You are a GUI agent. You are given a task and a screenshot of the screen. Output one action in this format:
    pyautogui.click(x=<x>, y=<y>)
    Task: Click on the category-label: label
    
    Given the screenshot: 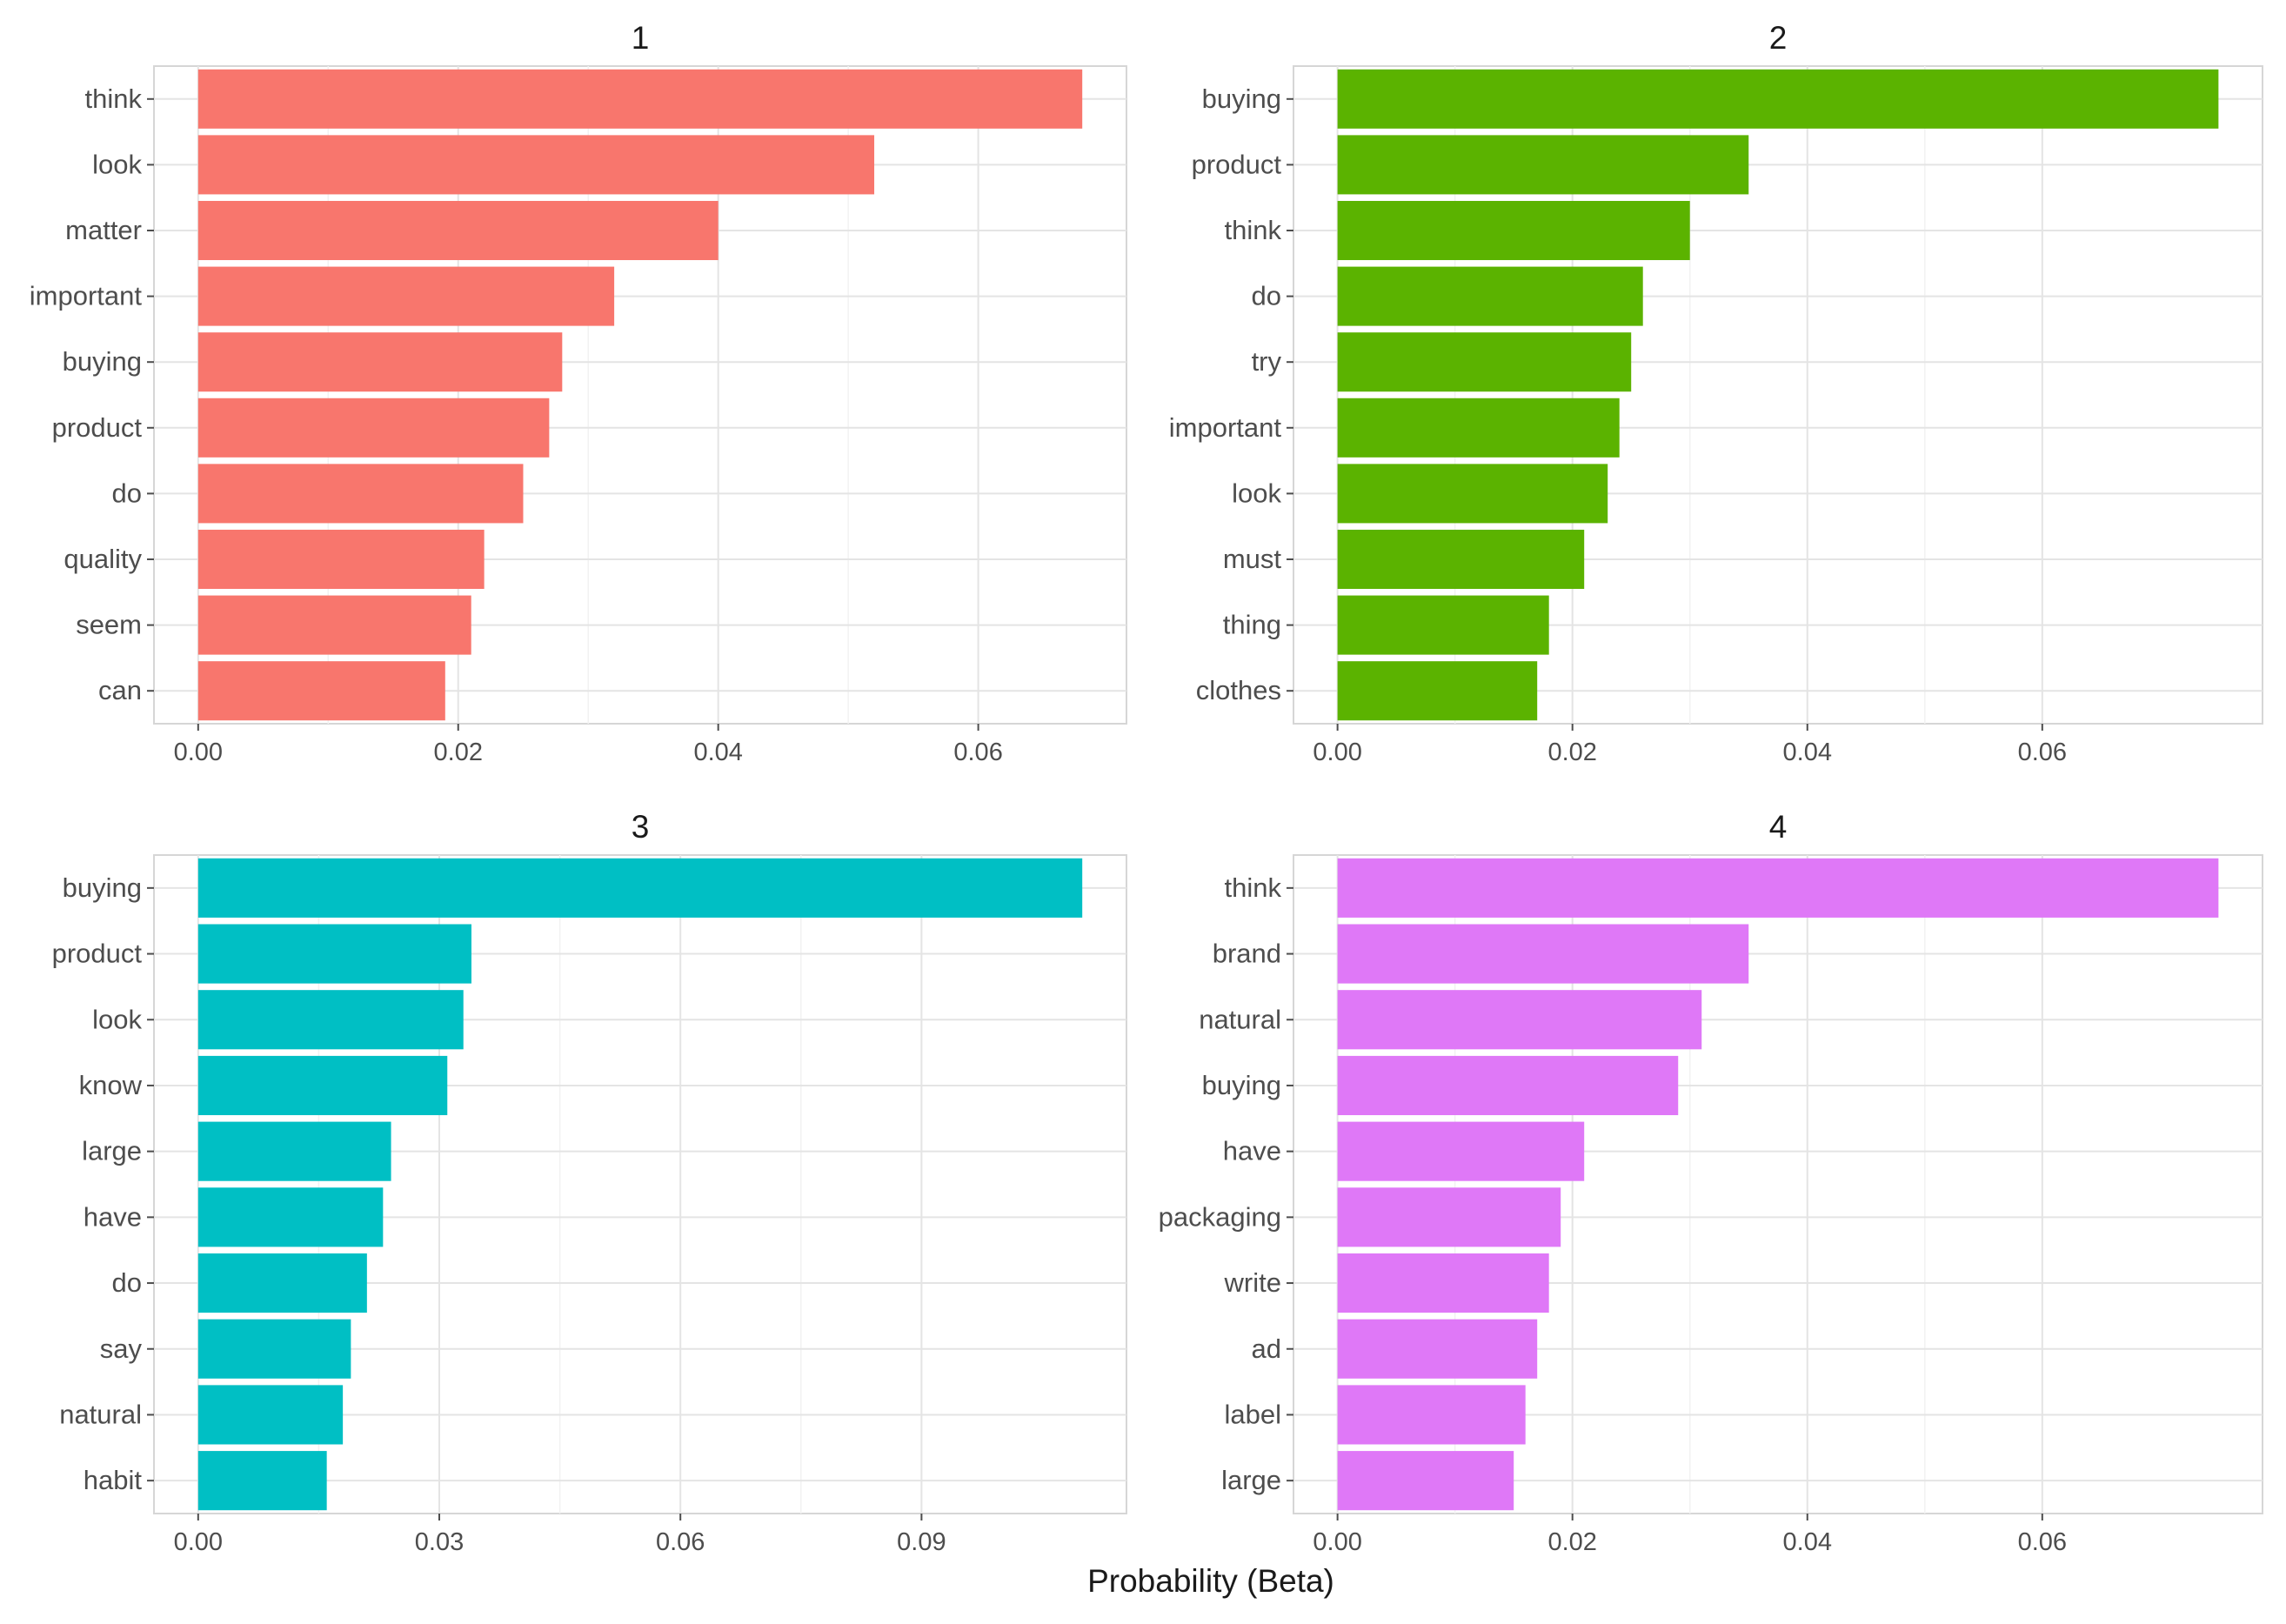 What is the action you would take?
    pyautogui.click(x=1253, y=1414)
    